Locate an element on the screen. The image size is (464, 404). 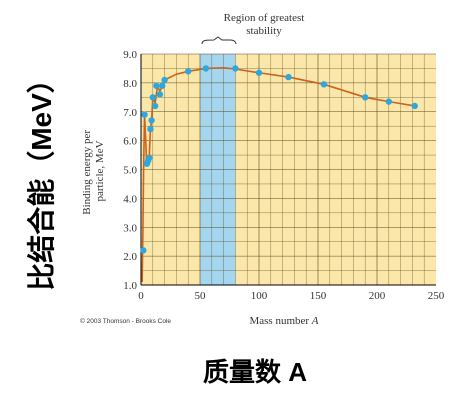
cn-y-axis-label: 比结合能（MeV） is located at coordinates (41, 178).